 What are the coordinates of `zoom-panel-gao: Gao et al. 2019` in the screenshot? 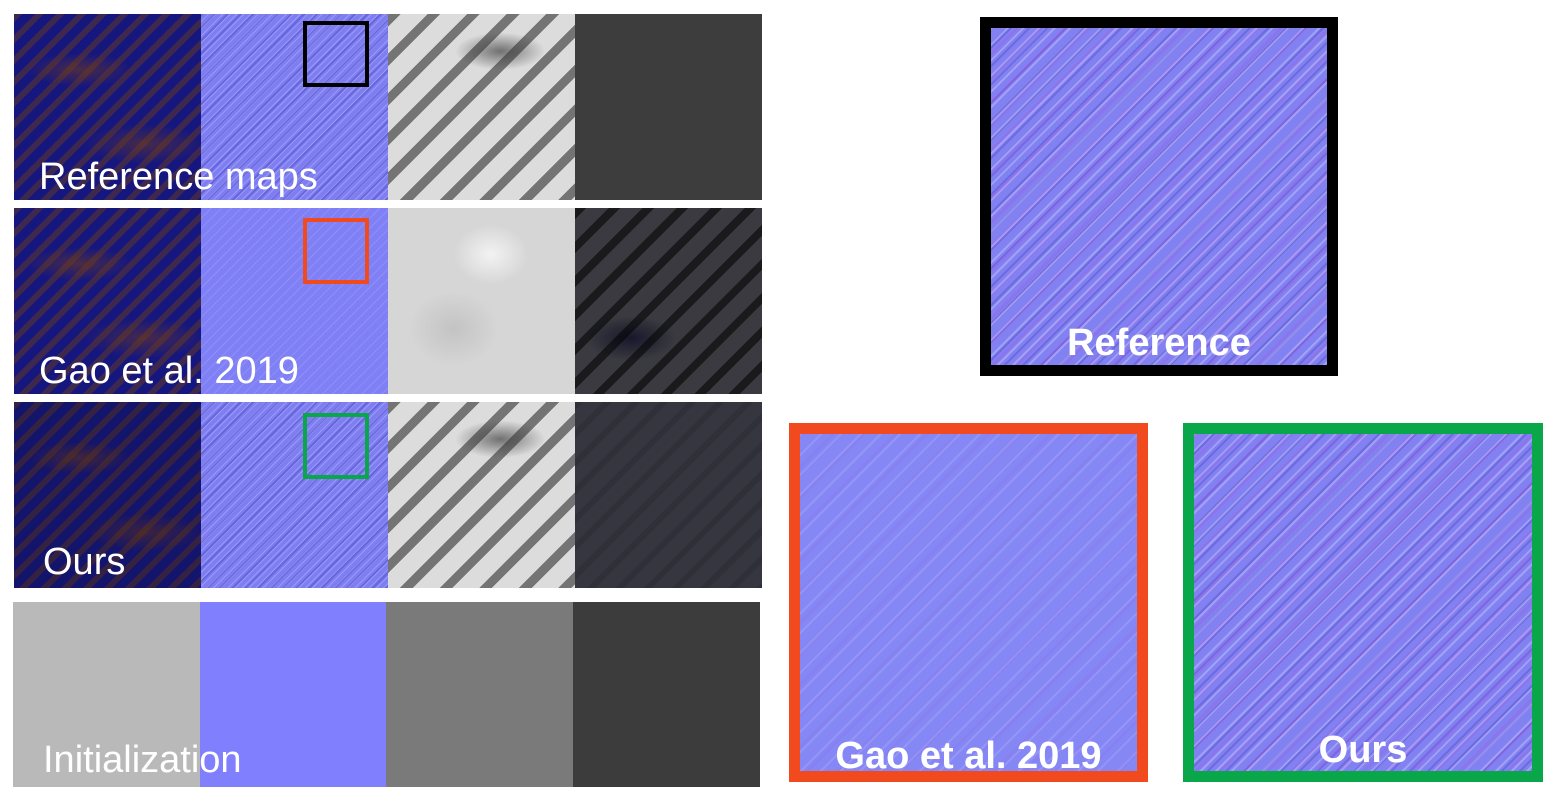 It's located at (968, 602).